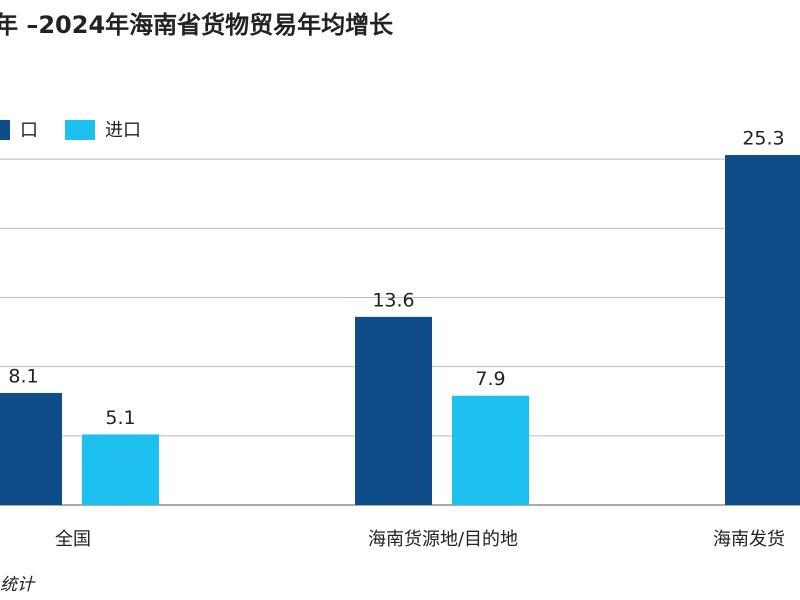 The image size is (800, 600). What do you see at coordinates (393, 300) in the screenshot?
I see `data-label: 13.6` at bounding box center [393, 300].